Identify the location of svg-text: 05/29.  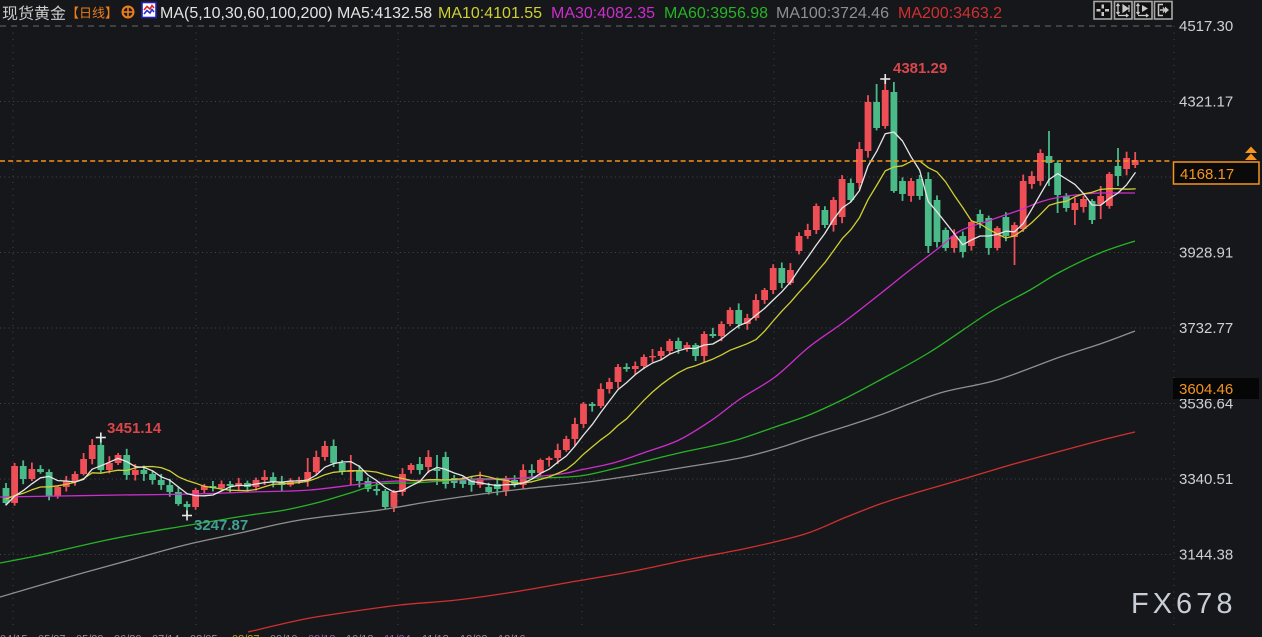
(90, 635).